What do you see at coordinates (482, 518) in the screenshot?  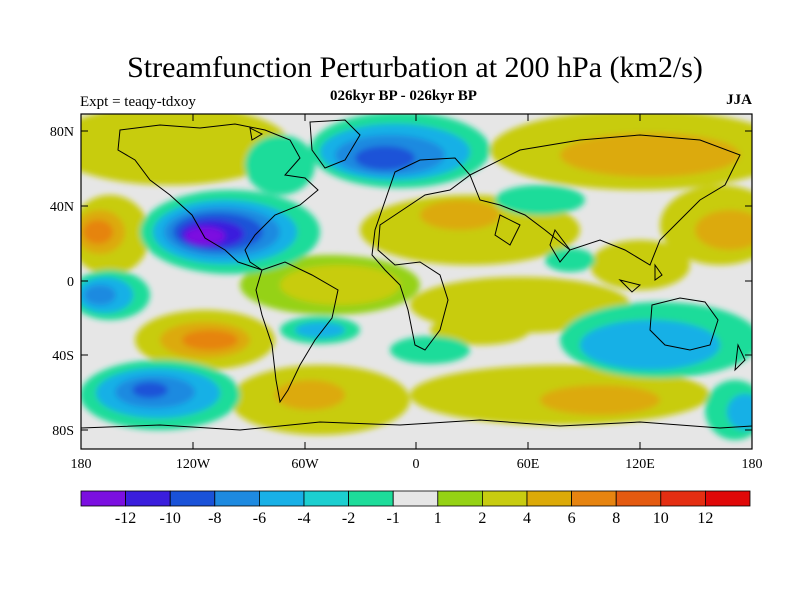 I see `colorbar-label: 2` at bounding box center [482, 518].